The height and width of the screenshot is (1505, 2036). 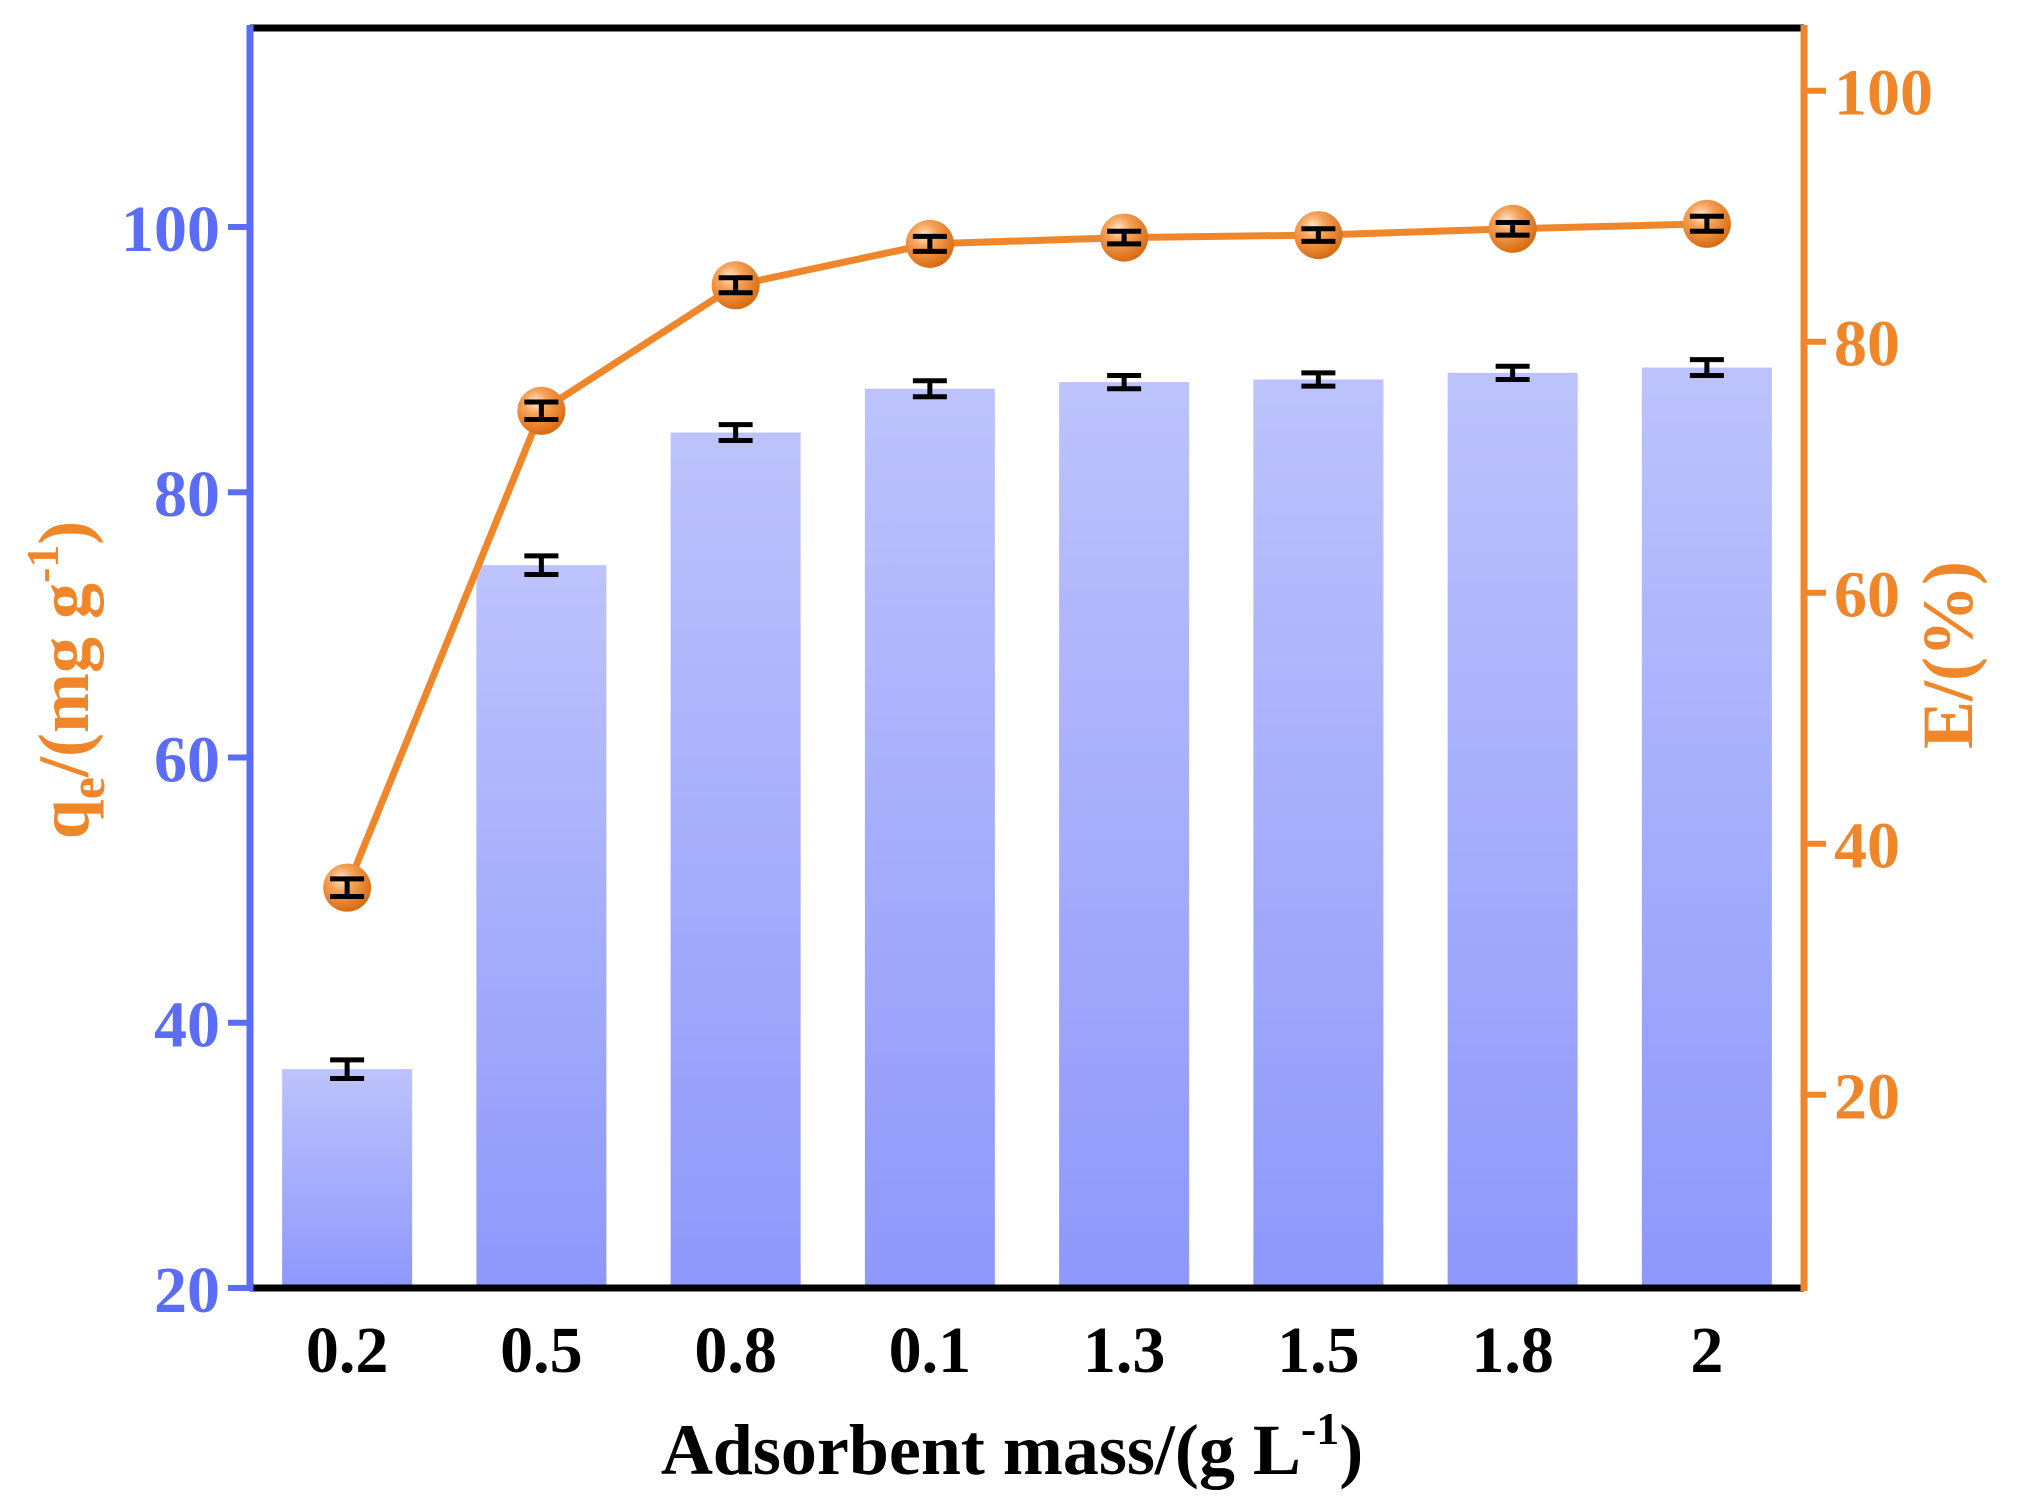 What do you see at coordinates (930, 1350) in the screenshot?
I see `x-tick-label-0.1: 0.1` at bounding box center [930, 1350].